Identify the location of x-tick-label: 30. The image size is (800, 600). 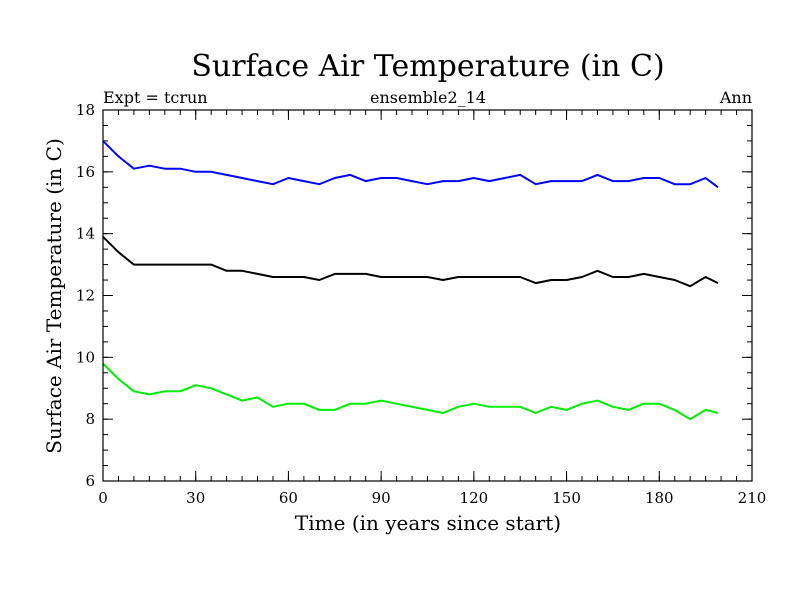
(195, 498).